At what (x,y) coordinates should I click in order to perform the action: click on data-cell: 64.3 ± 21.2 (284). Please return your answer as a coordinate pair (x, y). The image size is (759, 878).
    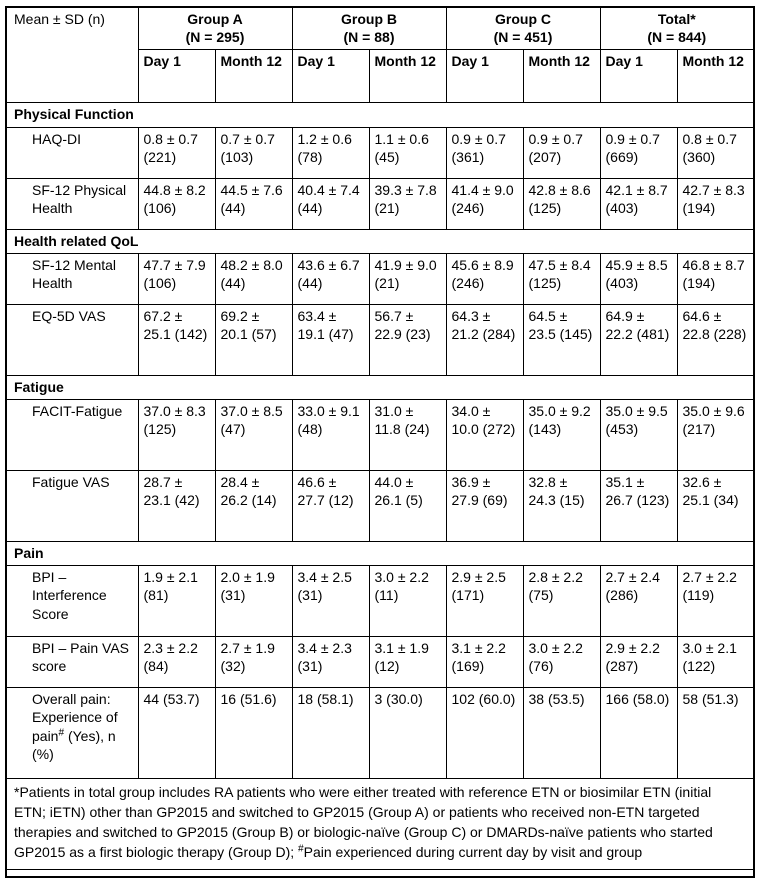
    Looking at the image, I should click on (484, 339).